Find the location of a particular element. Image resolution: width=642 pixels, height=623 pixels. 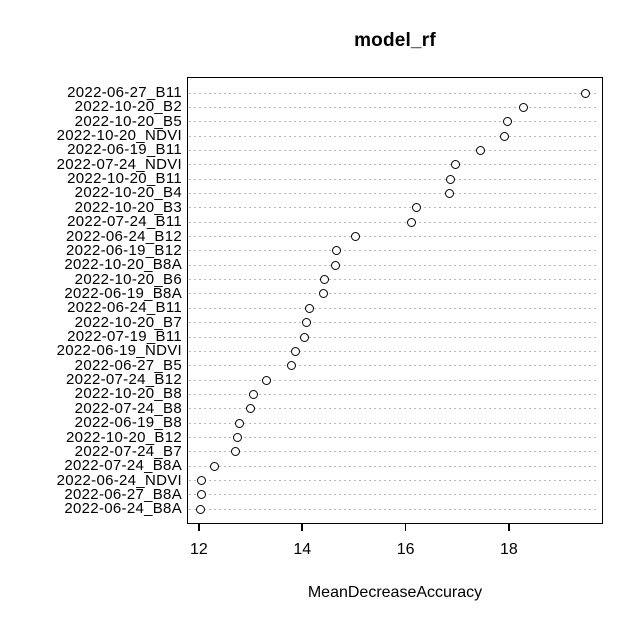

y-axis-category-label: 2022-06-19_NDVI is located at coordinates (119, 351).